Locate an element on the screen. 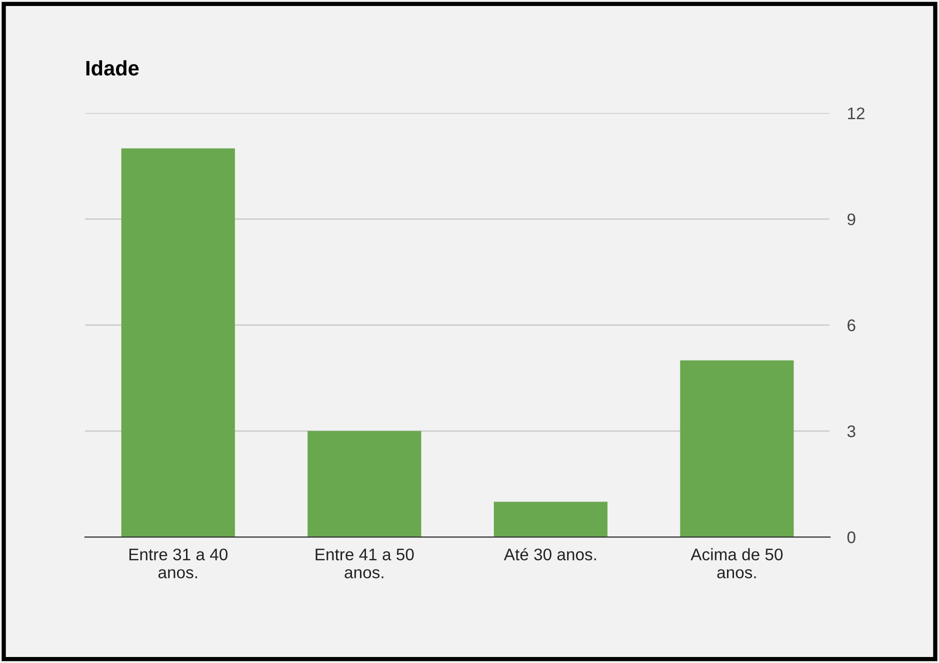  chart-title: Idade is located at coordinates (112, 68).